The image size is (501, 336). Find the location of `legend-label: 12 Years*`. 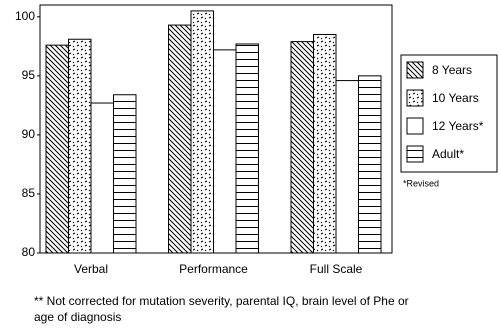

legend-label: 12 Years* is located at coordinates (458, 126).